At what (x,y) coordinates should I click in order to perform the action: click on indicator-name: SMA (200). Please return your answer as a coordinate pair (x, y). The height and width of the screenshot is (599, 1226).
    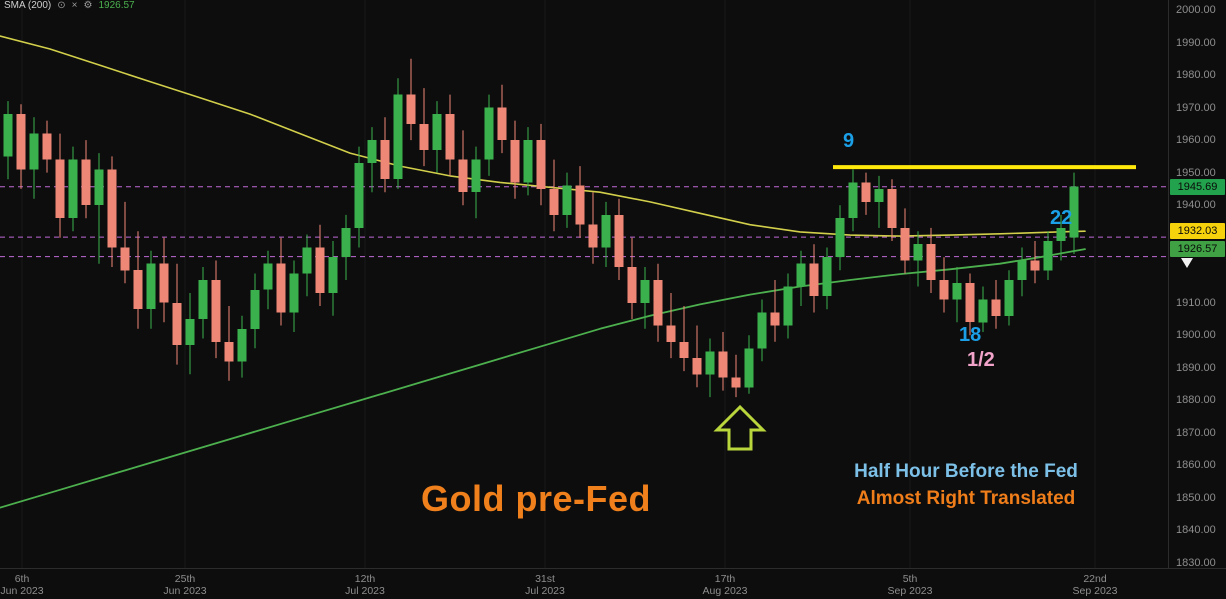
    Looking at the image, I should click on (28, 5).